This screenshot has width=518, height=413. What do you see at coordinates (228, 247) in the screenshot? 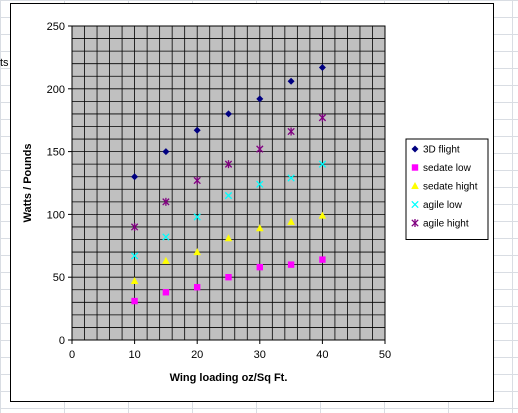
I see `series-sedate-hight` at bounding box center [228, 247].